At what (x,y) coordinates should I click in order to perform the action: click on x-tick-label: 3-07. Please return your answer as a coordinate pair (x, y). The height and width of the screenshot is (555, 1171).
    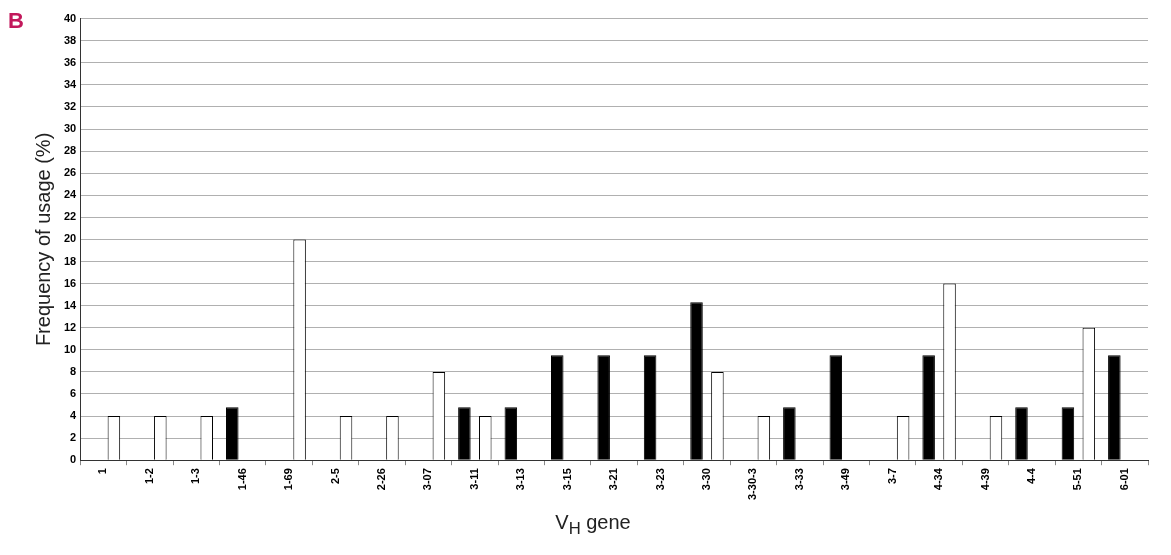
    Looking at the image, I should click on (427, 479).